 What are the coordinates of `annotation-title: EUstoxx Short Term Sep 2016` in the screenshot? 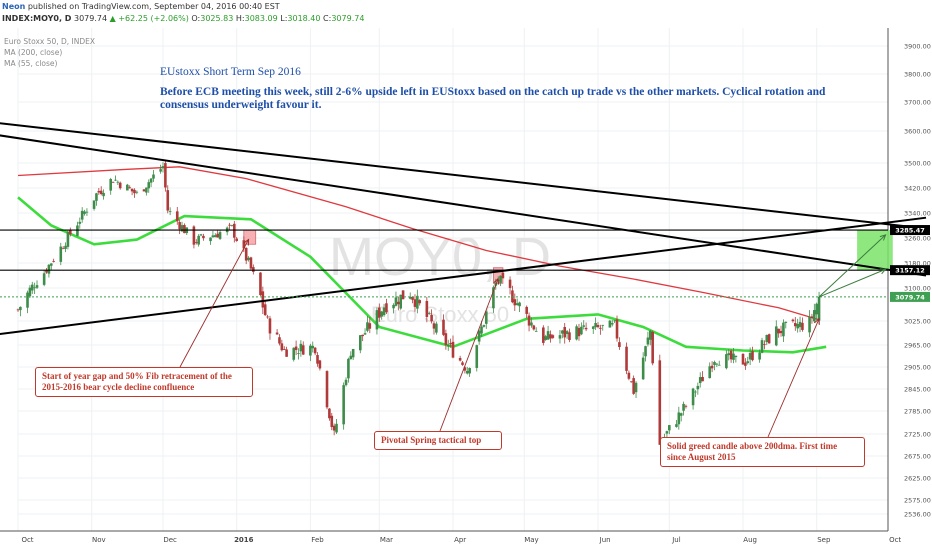 It's located at (230, 72).